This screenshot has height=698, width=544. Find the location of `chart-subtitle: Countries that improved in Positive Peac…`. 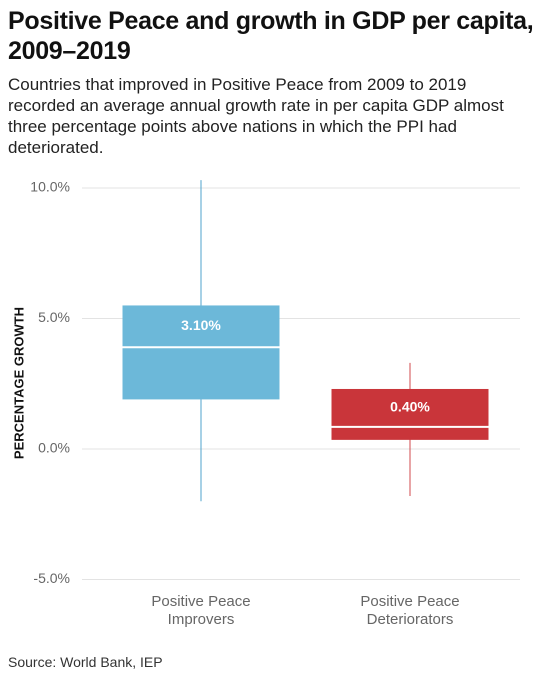

chart-subtitle: Countries that improved in Positive Peac… is located at coordinates (256, 116).